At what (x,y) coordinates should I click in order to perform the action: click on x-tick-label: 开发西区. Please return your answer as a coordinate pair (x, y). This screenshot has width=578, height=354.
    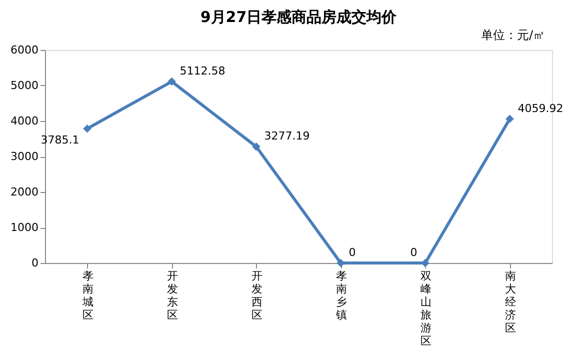
    Looking at the image, I should click on (256, 296).